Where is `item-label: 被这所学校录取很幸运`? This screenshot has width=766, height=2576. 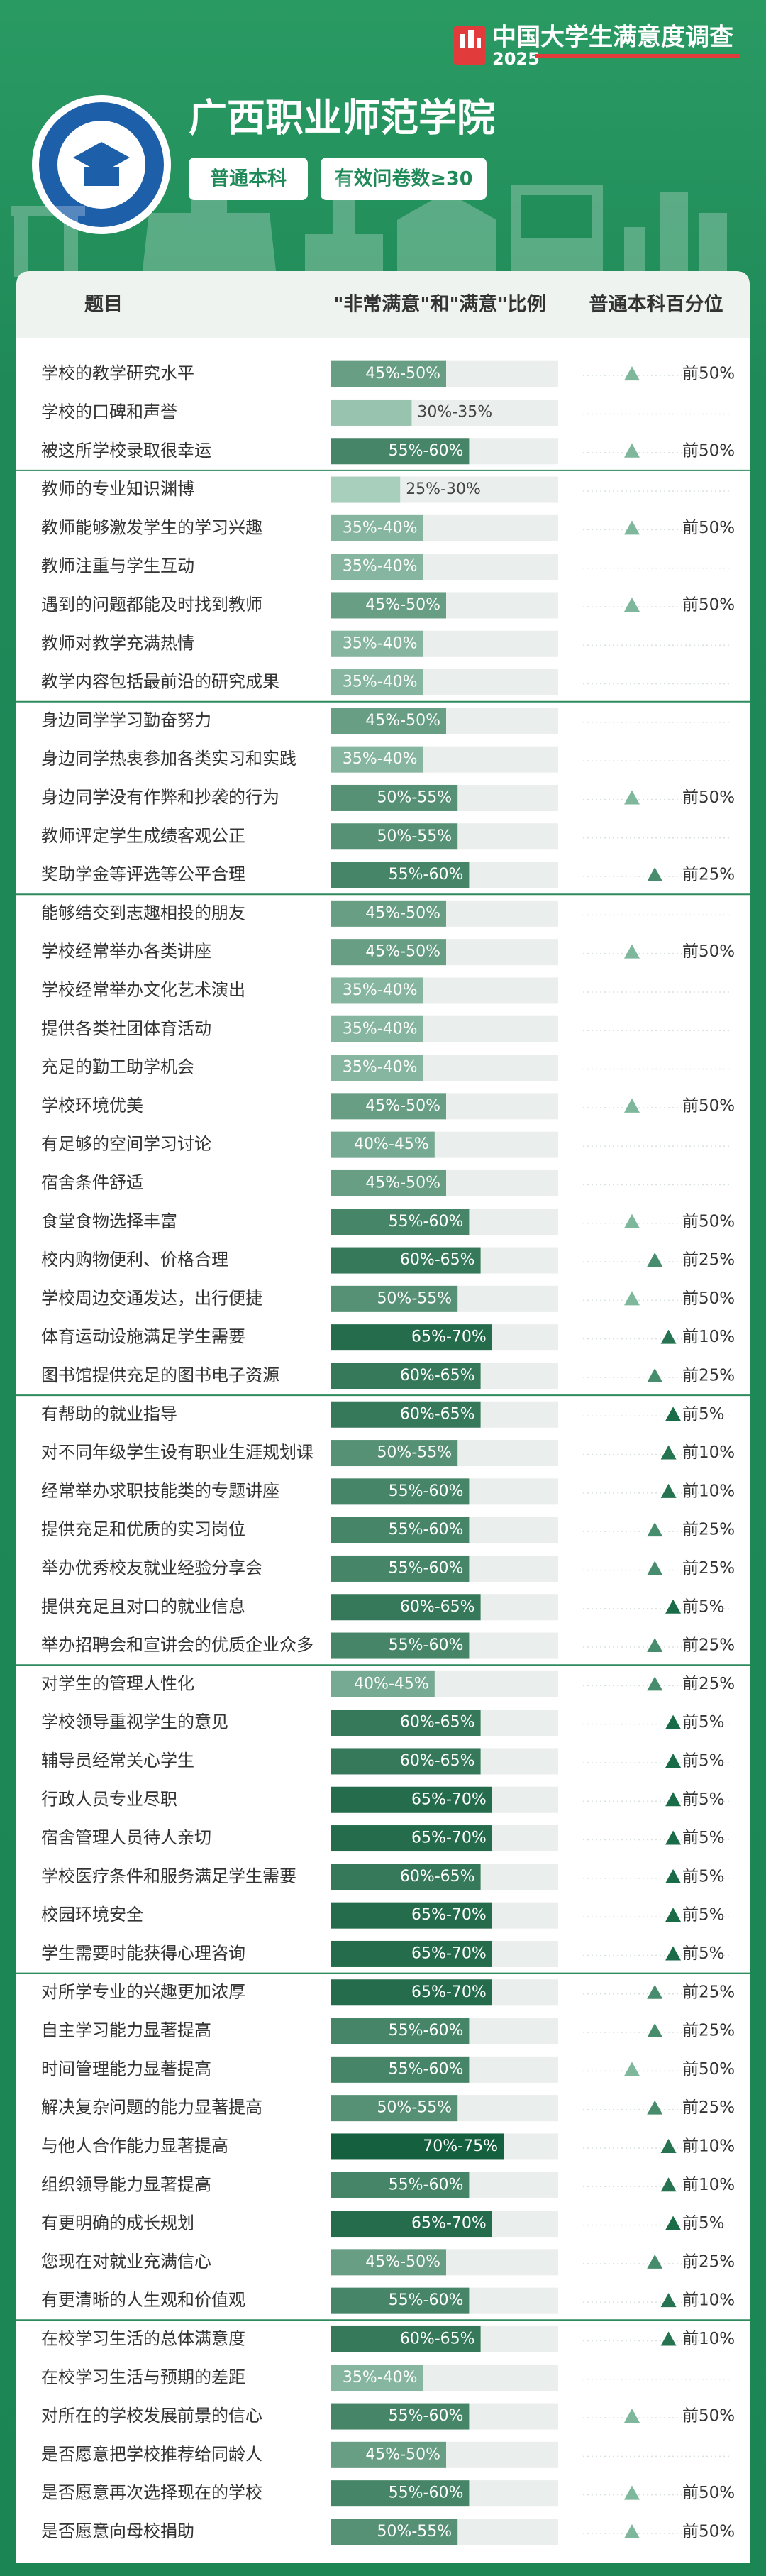
item-label: 被这所学校录取很幸运 is located at coordinates (126, 451).